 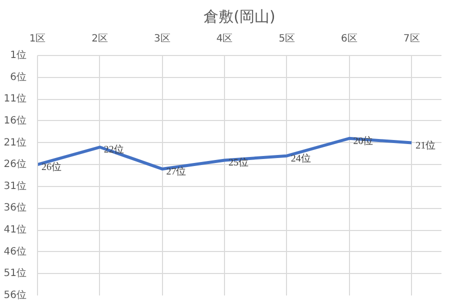 What do you see at coordinates (15, 208) in the screenshot?
I see `y-tick-label: 36位` at bounding box center [15, 208].